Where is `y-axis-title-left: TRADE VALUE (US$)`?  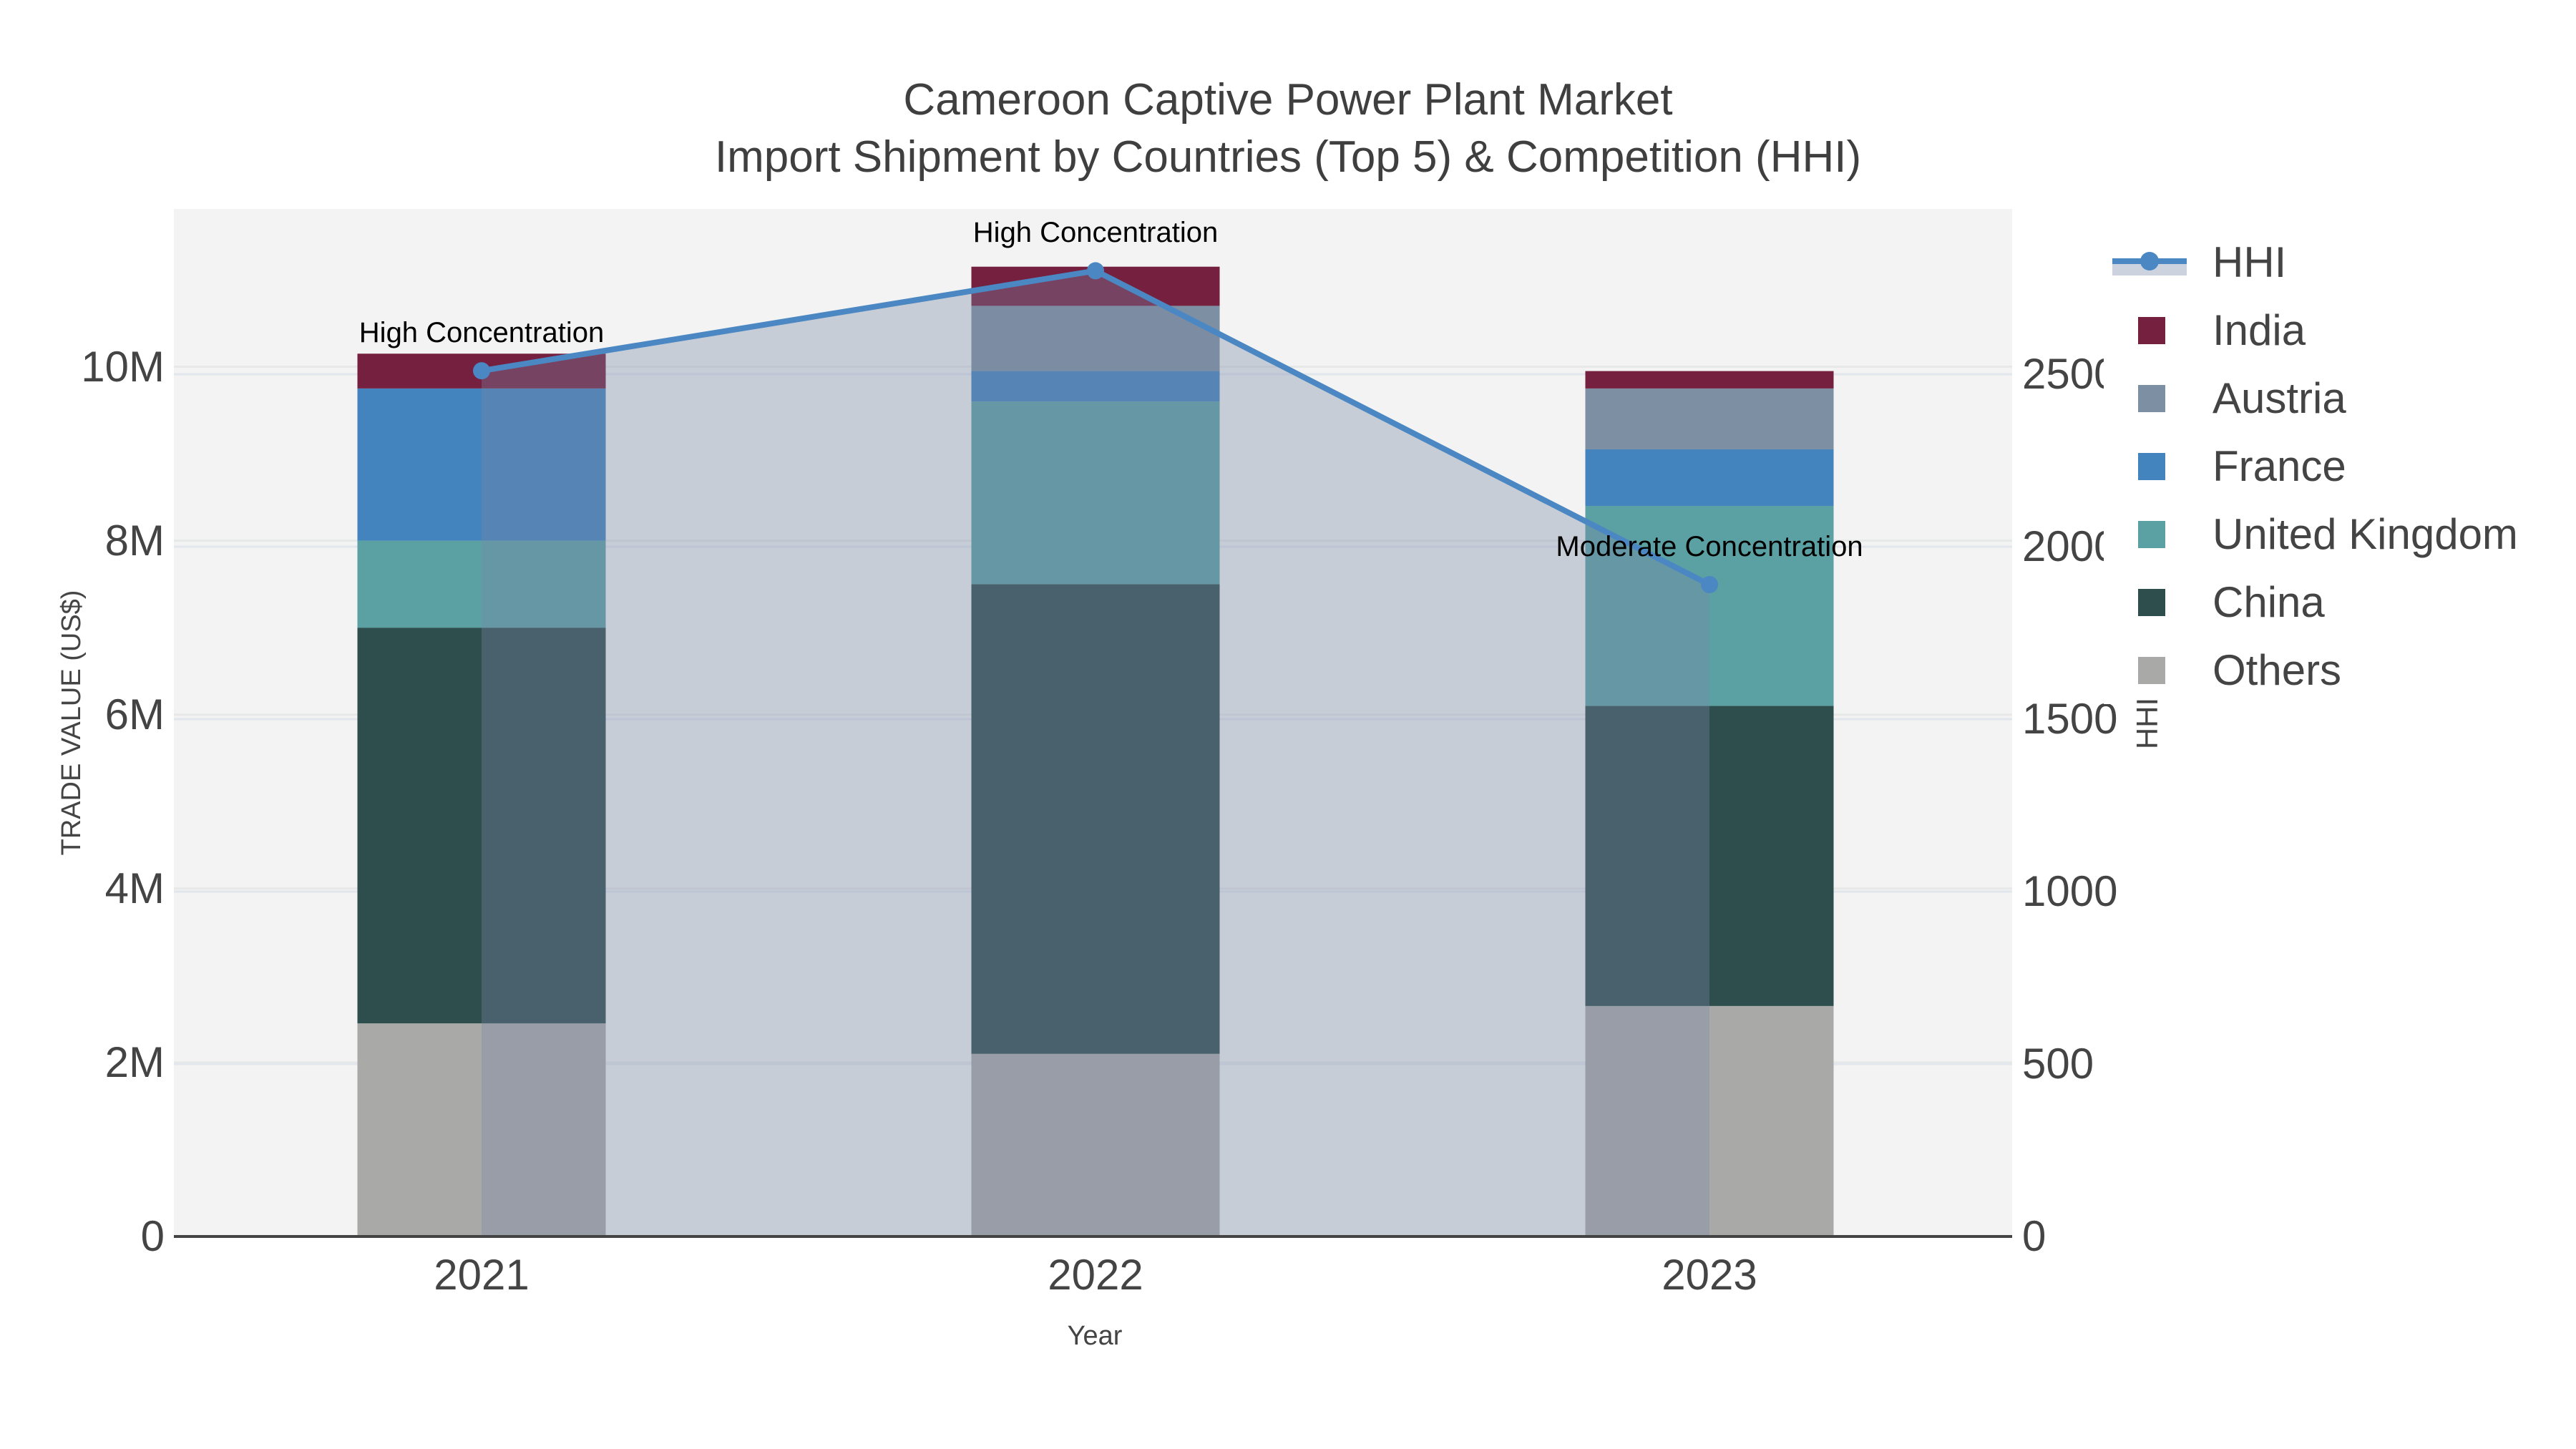 y-axis-title-left: TRADE VALUE (US$) is located at coordinates (72, 723).